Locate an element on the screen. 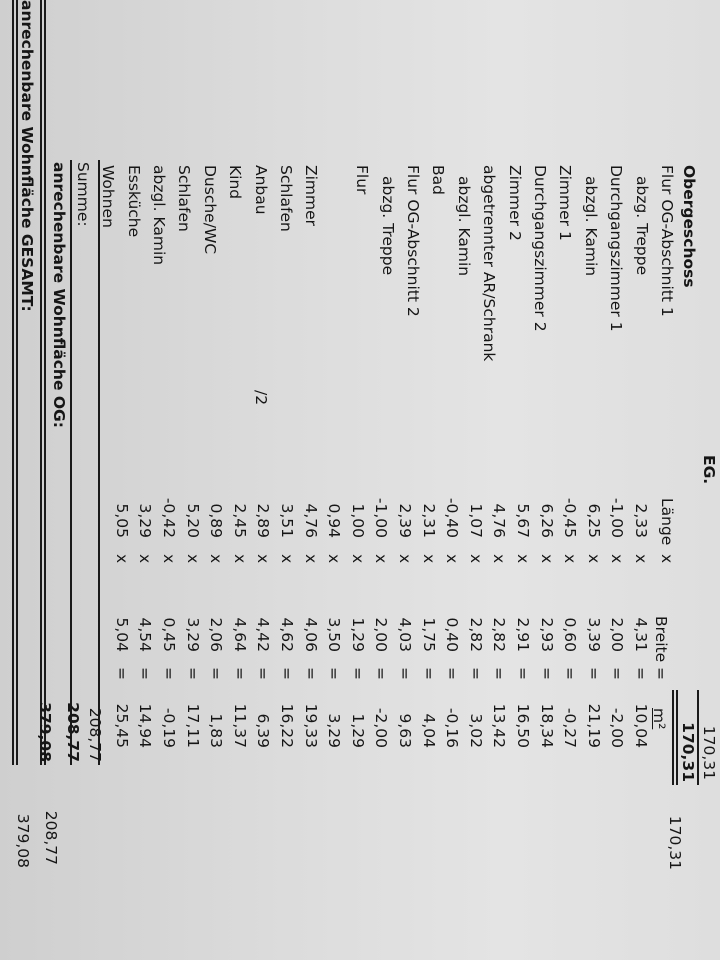  row-label: Wohnen is located at coordinates (108, 196).